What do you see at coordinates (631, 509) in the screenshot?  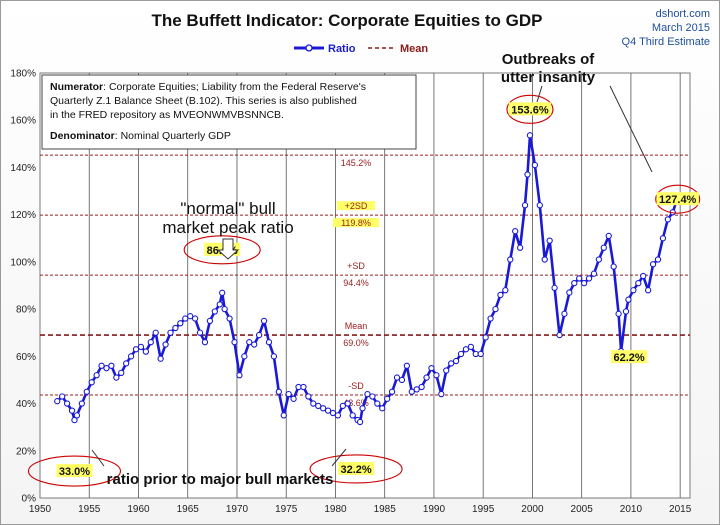 I see `x-tick-label: 2010` at bounding box center [631, 509].